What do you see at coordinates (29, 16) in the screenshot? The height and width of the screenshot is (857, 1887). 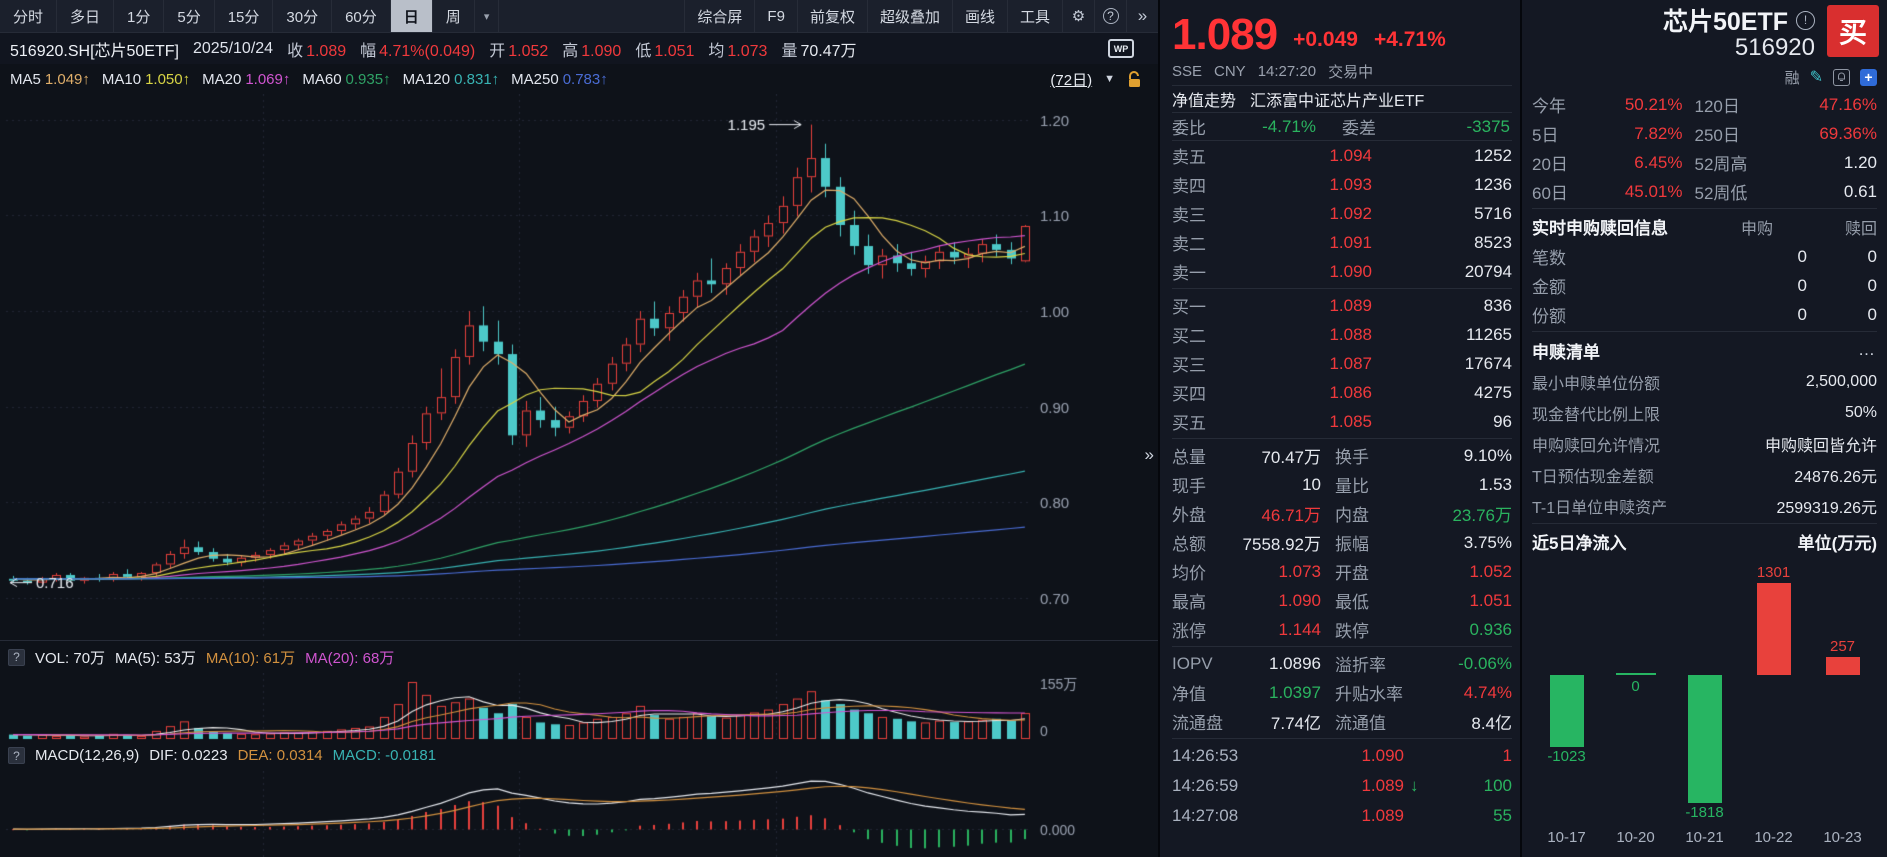 I see `tab-intraday: 分时` at bounding box center [29, 16].